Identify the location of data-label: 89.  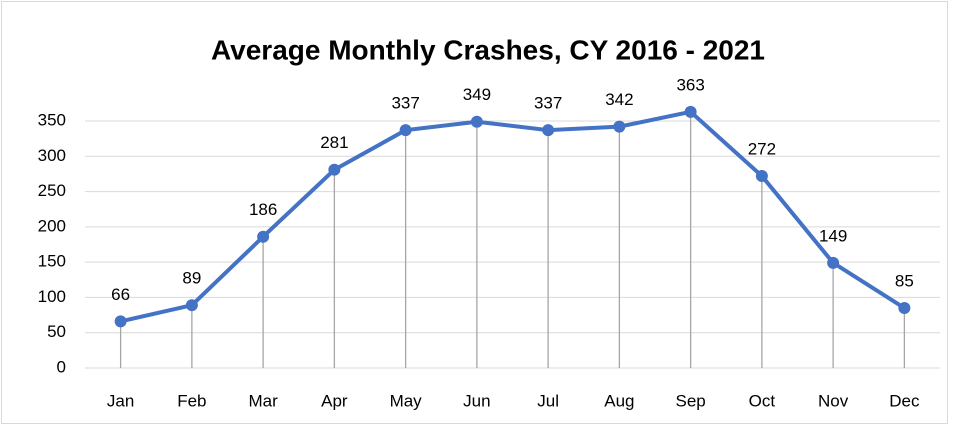
(191, 278).